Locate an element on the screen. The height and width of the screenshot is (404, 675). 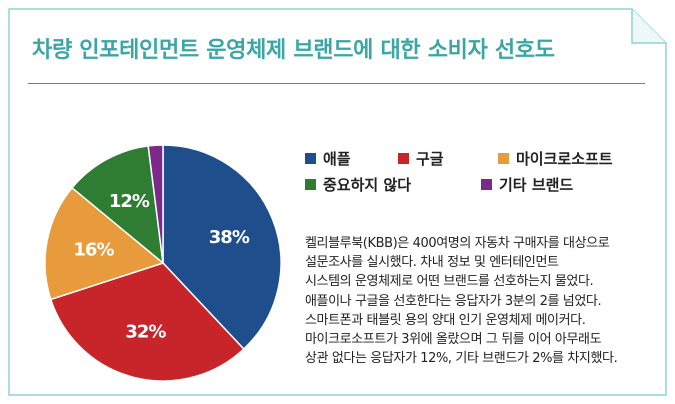
legend-label-google: 구글 is located at coordinates (430, 159).